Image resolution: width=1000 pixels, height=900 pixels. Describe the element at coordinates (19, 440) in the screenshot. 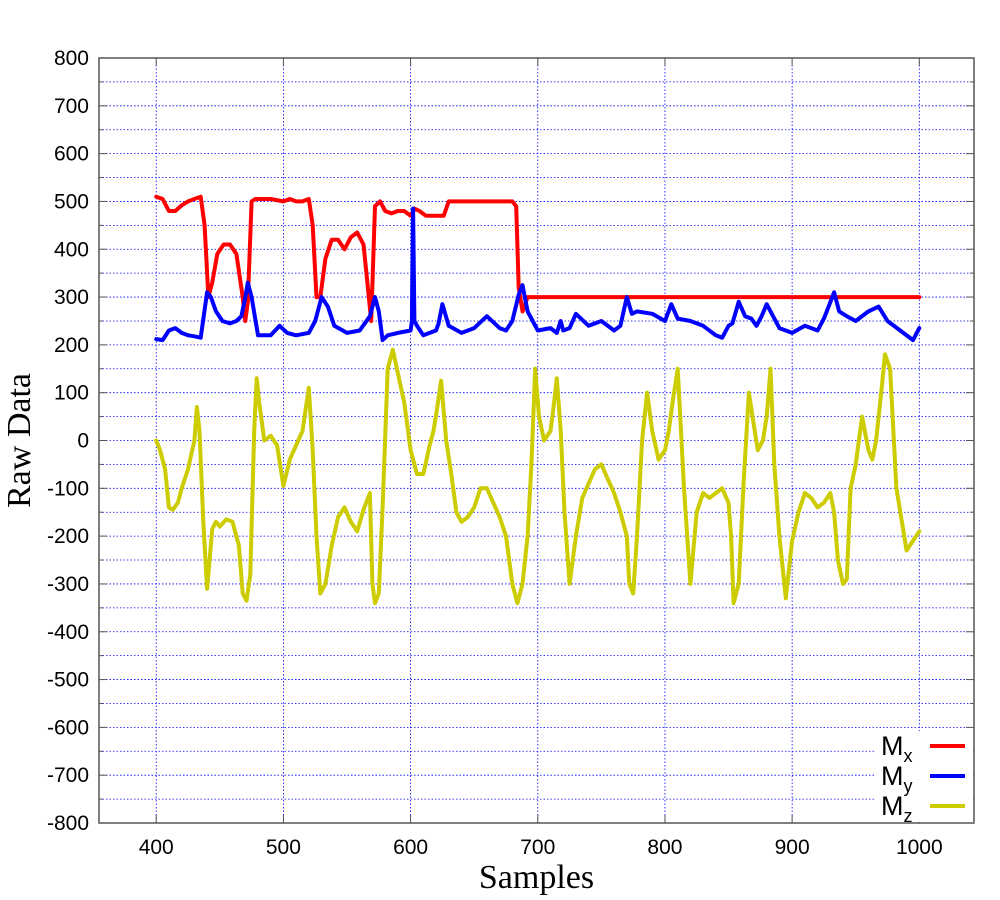

I see `y-axis-title: Raw Data` at that location.